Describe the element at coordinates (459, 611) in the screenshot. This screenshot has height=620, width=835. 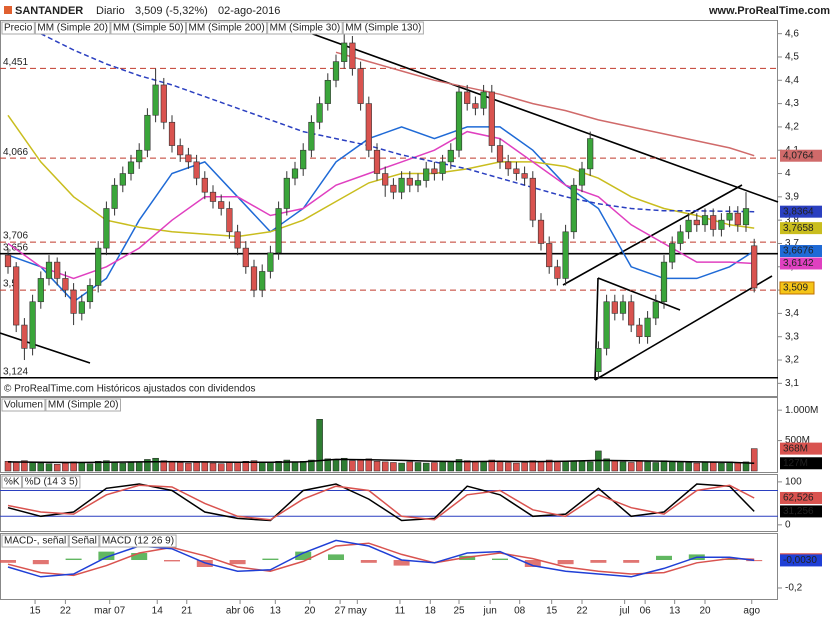
I see `x-tick-label: 25` at that location.